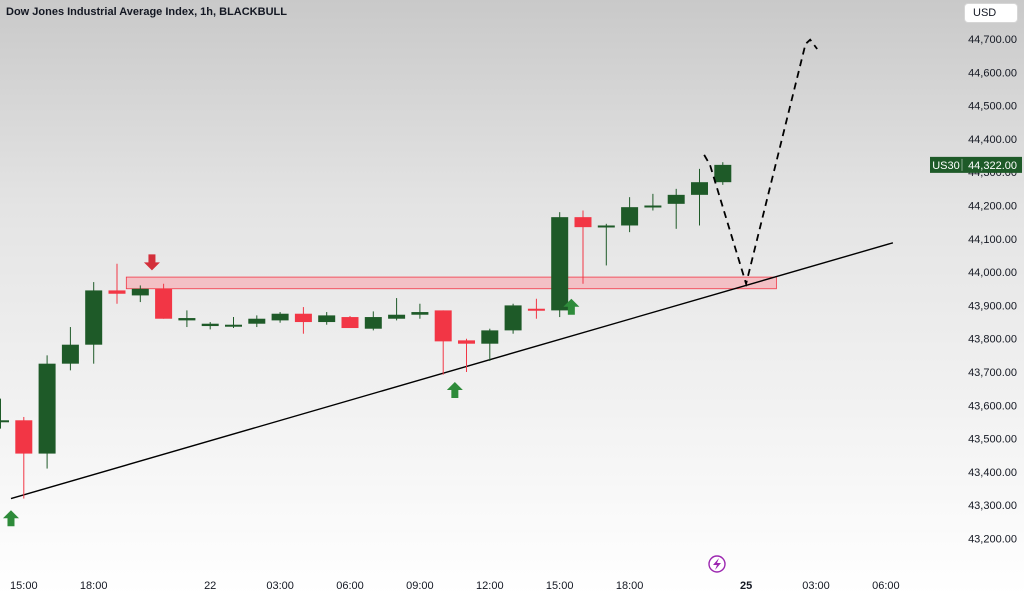  I want to click on y-tick-label: 43,900.00, so click(992, 306).